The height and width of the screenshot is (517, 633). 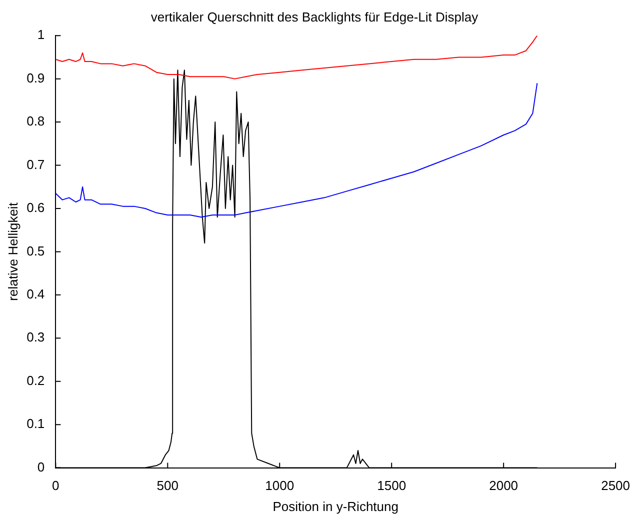 I want to click on x-tick-label: 1000, so click(x=279, y=486).